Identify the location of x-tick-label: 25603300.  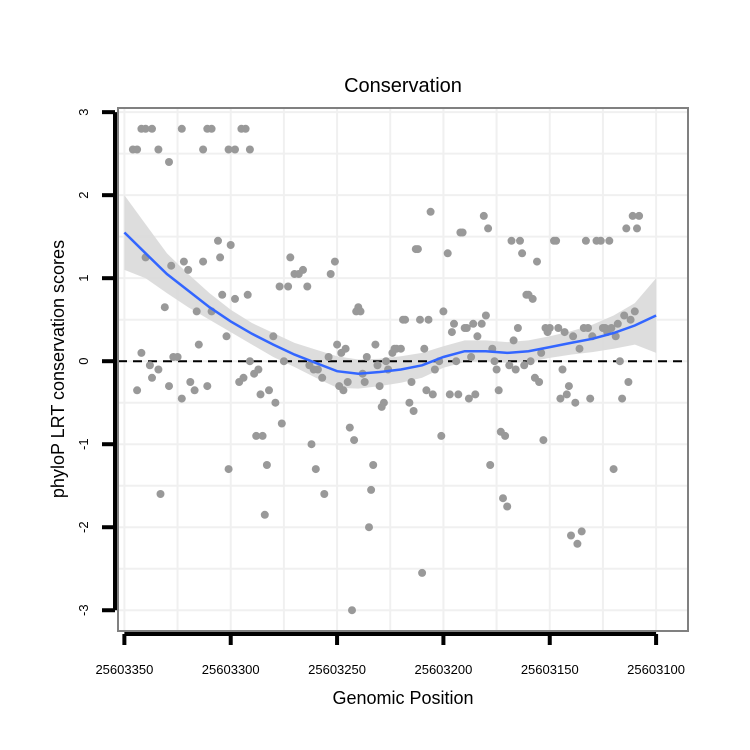
(231, 669).